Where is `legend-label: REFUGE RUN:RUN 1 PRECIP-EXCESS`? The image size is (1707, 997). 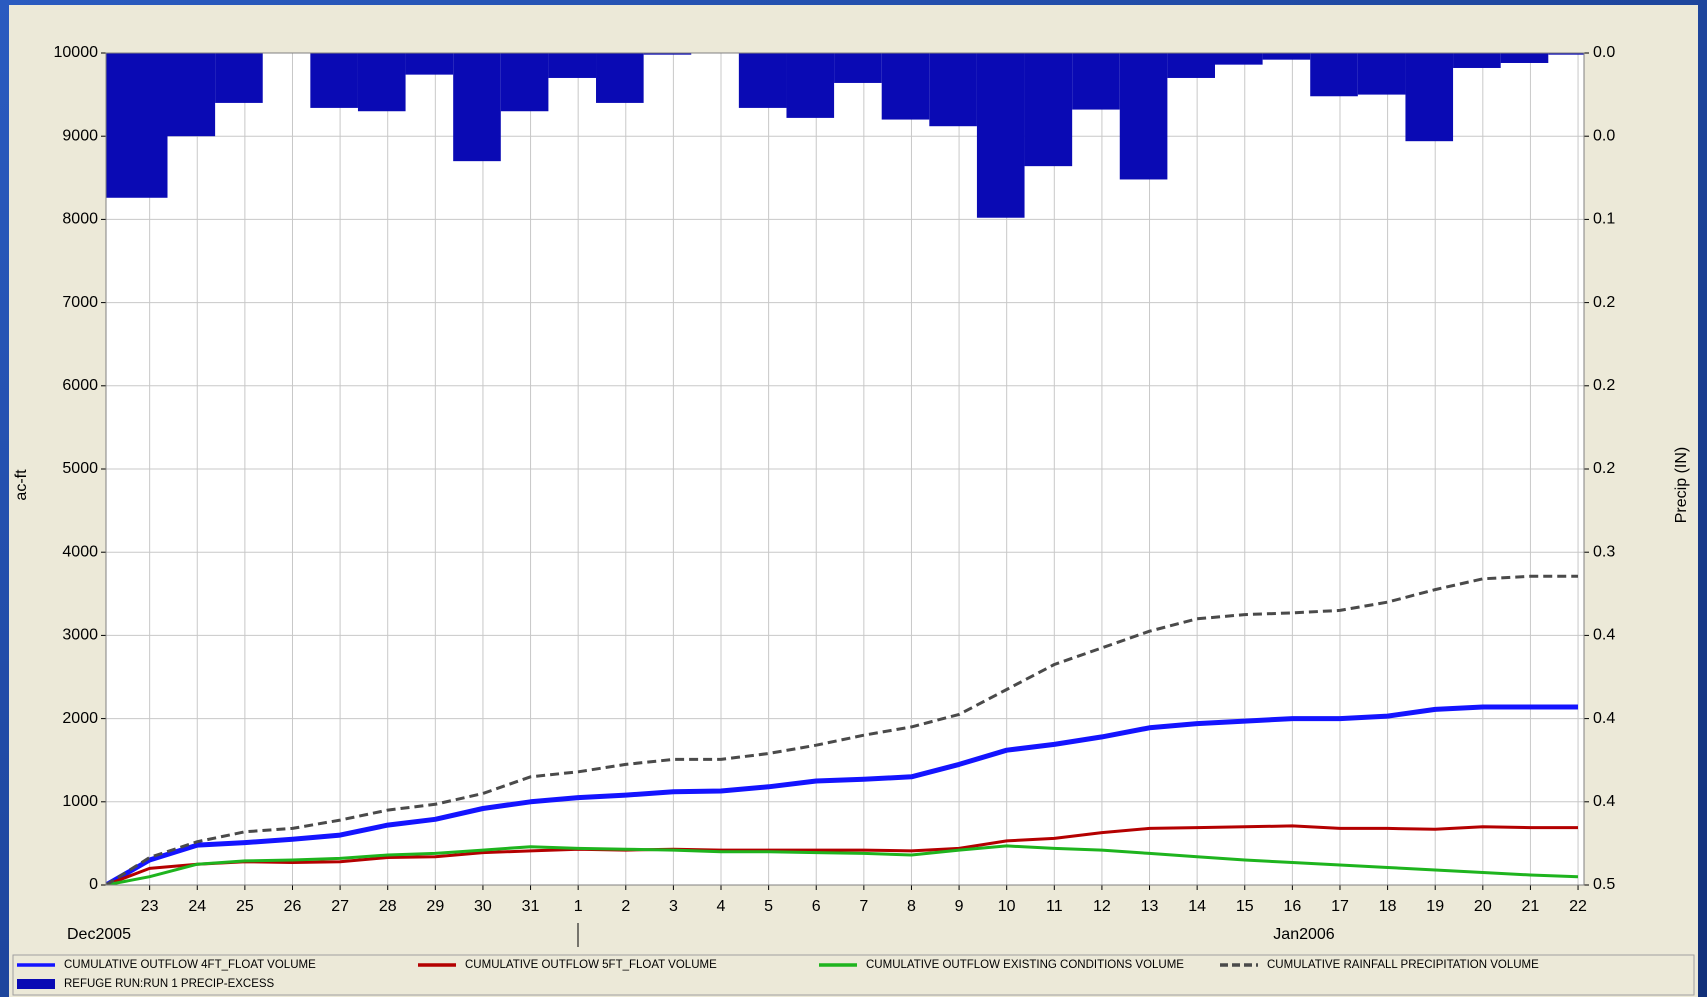
legend-label: REFUGE RUN:RUN 1 PRECIP-EXCESS is located at coordinates (169, 984).